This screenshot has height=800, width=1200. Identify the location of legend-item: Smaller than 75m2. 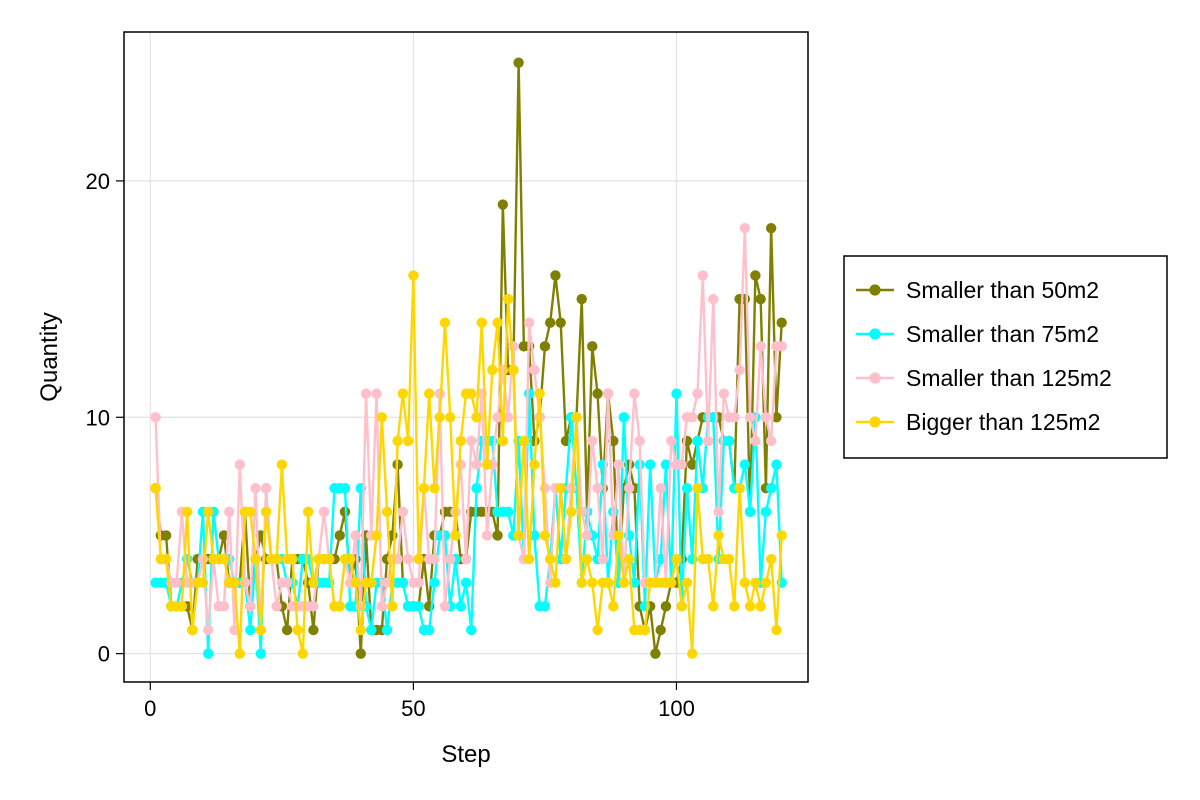
(977, 334).